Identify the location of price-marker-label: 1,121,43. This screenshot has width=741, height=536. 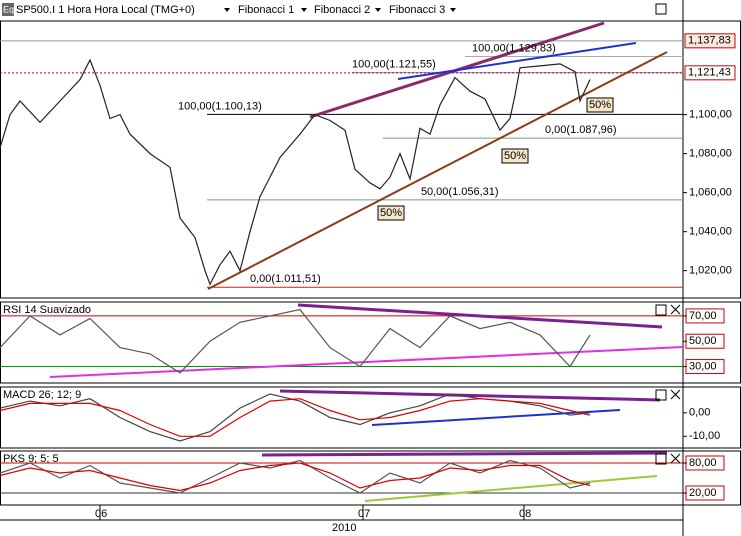
(709, 73).